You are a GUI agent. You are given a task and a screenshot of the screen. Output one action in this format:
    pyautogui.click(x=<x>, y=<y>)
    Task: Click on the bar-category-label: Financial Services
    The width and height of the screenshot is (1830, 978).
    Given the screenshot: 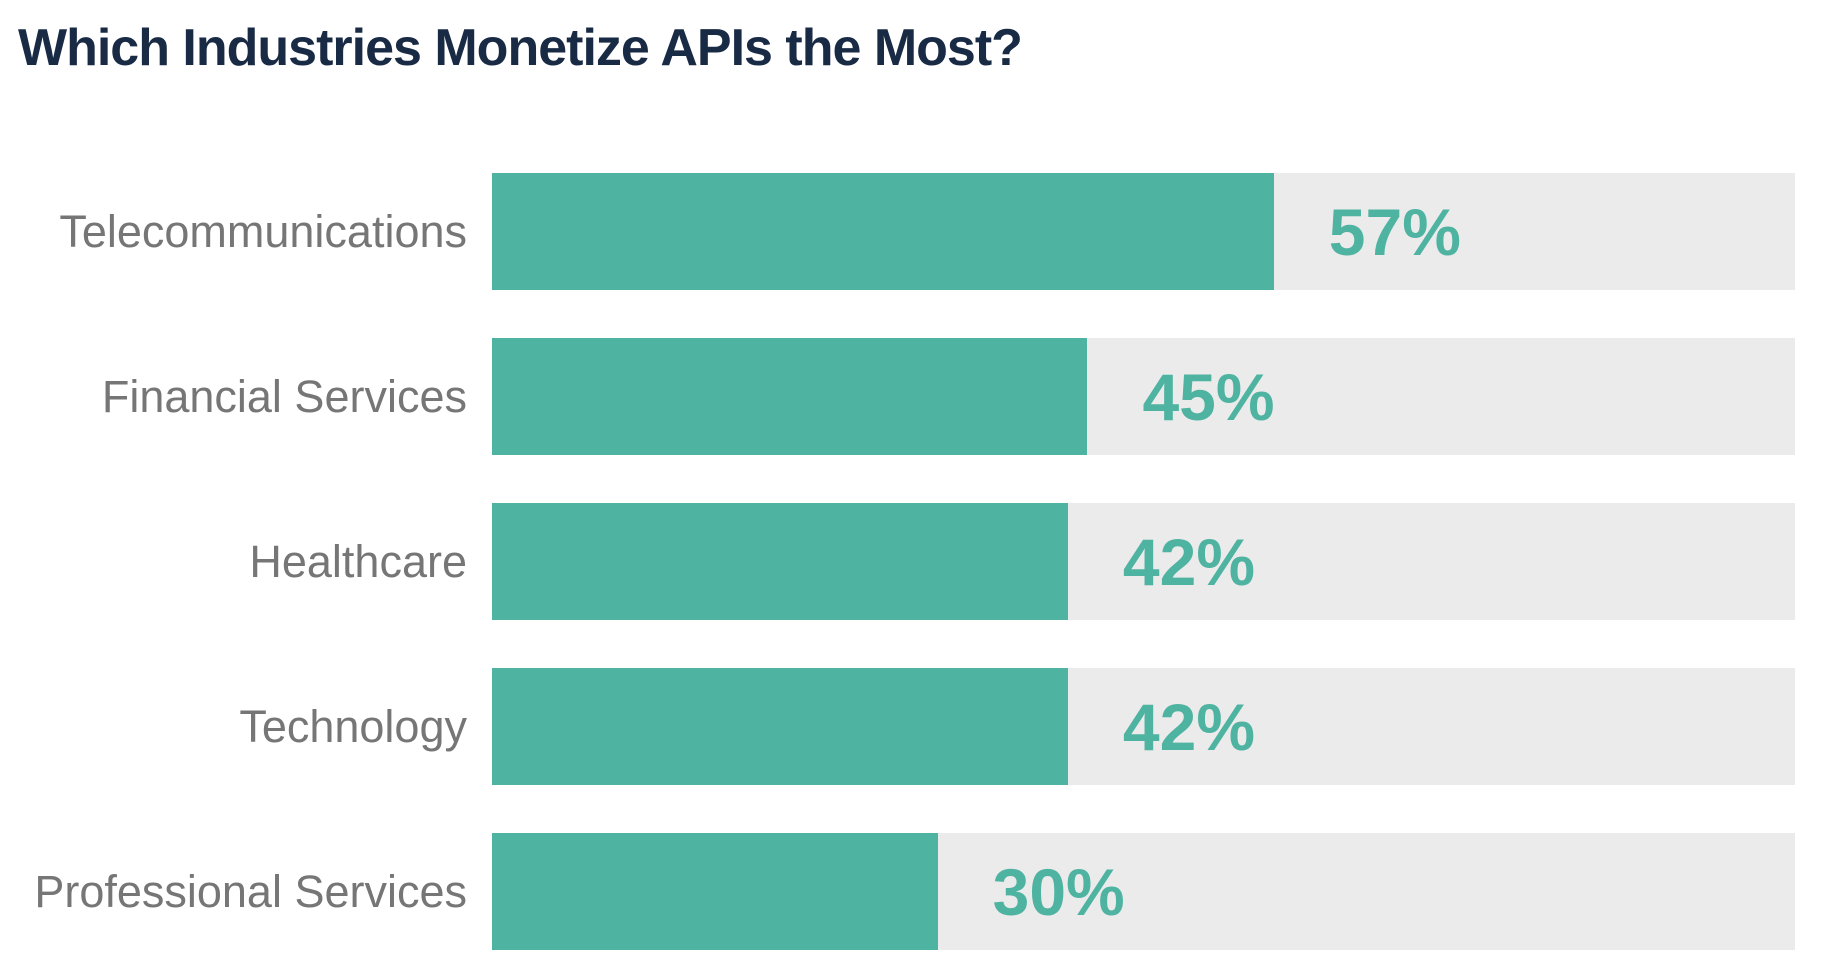 What is the action you would take?
    pyautogui.click(x=284, y=396)
    